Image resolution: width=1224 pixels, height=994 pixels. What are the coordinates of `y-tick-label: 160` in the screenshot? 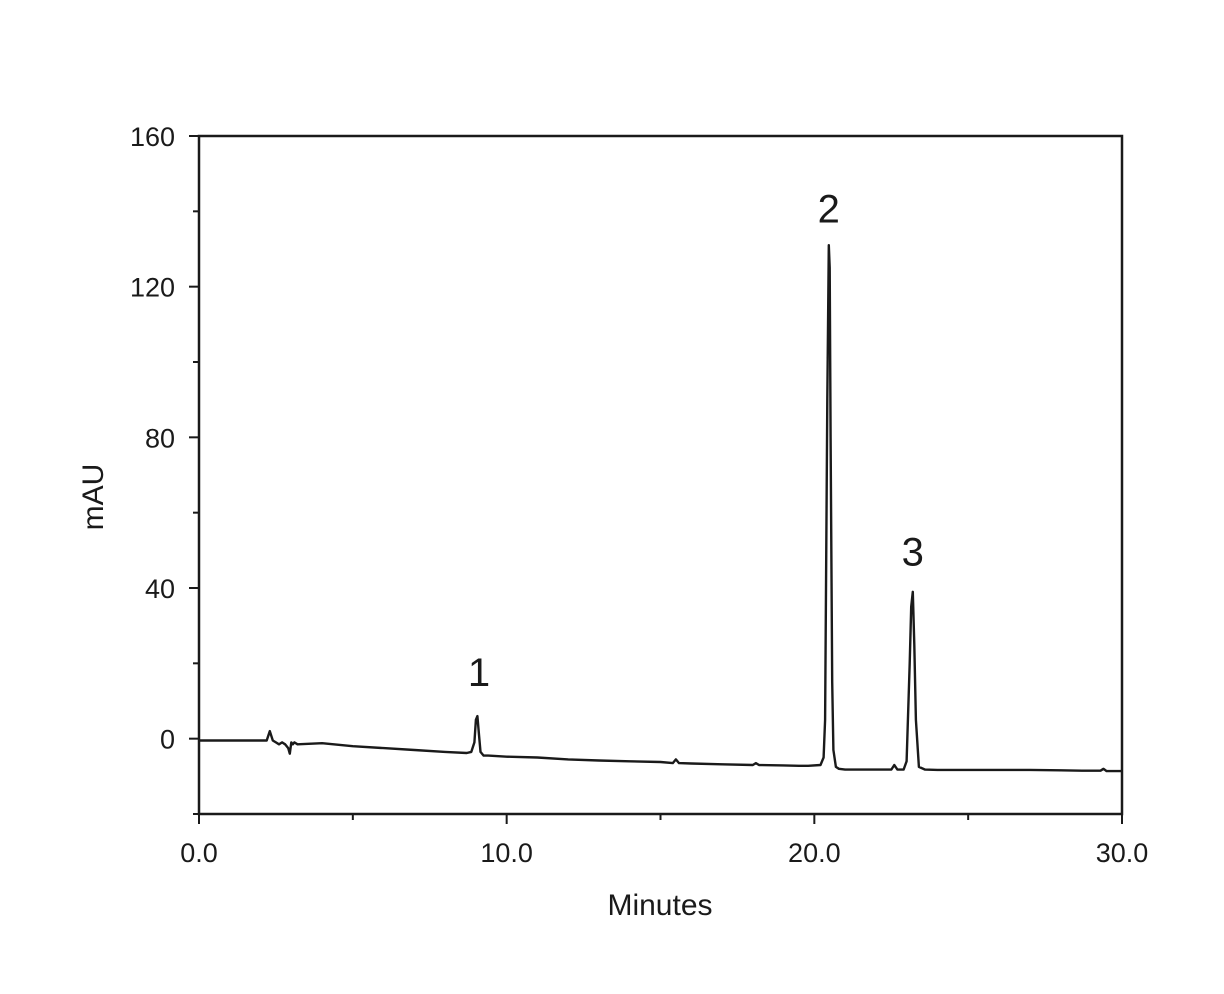 It's located at (152, 137).